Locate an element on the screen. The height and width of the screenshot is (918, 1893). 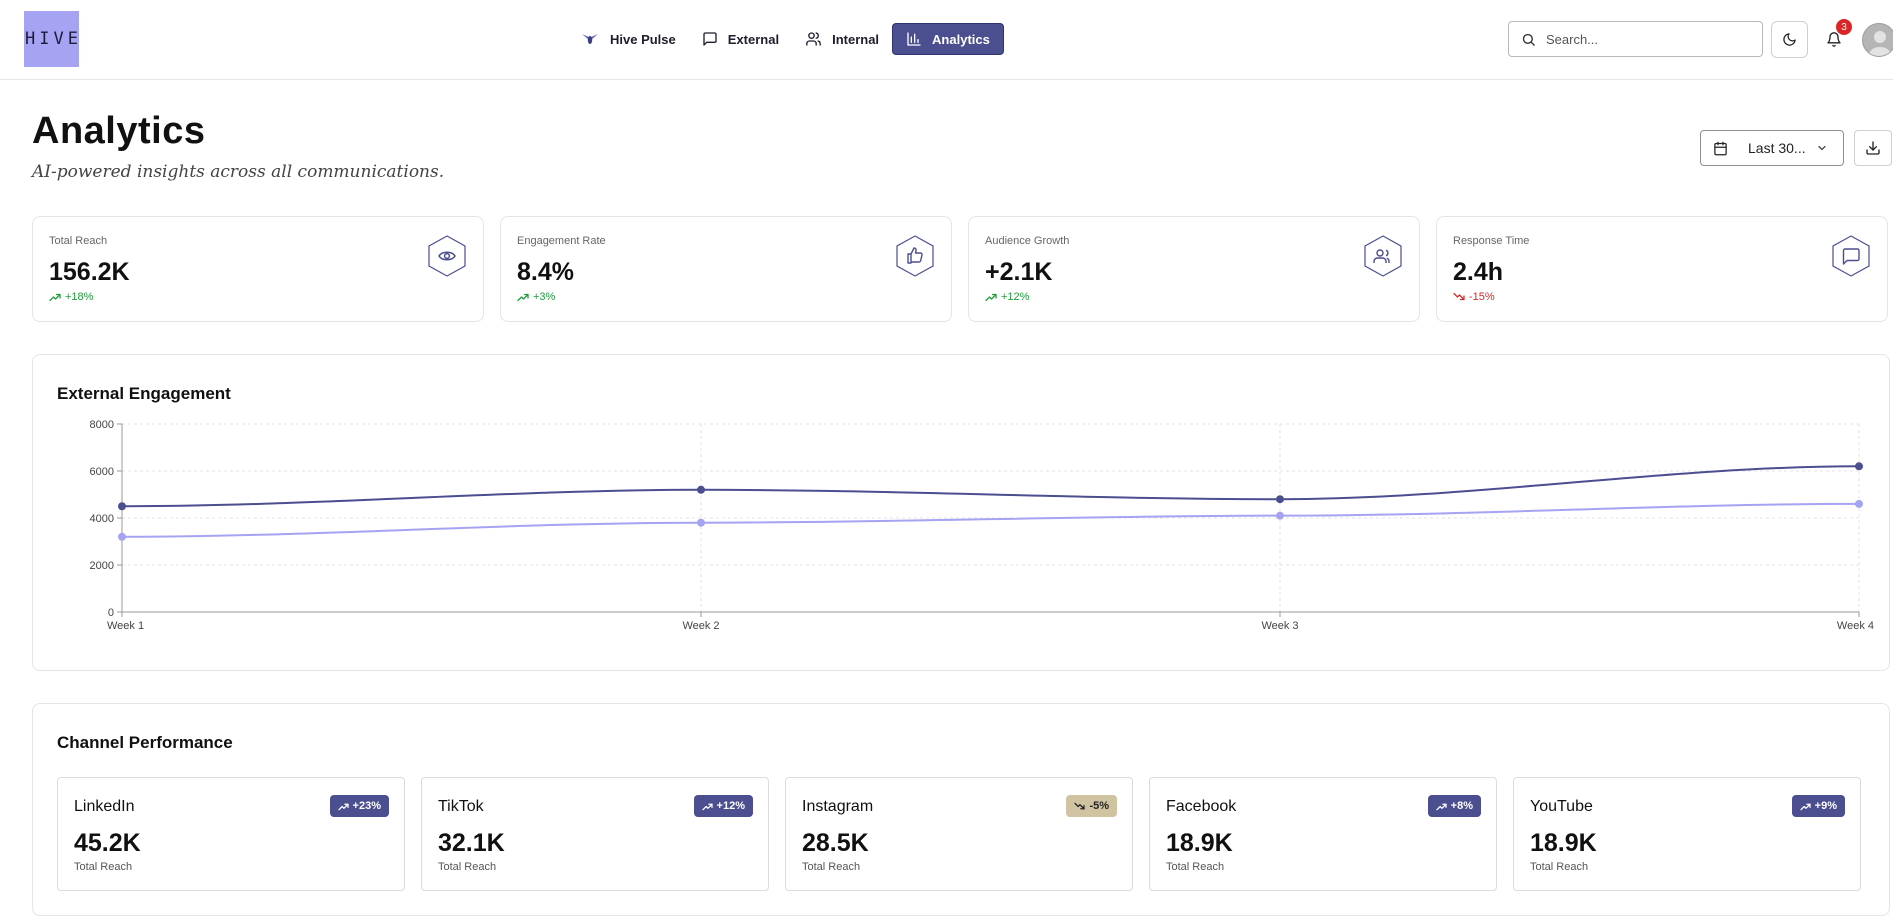
download-icon is located at coordinates (1873, 148).